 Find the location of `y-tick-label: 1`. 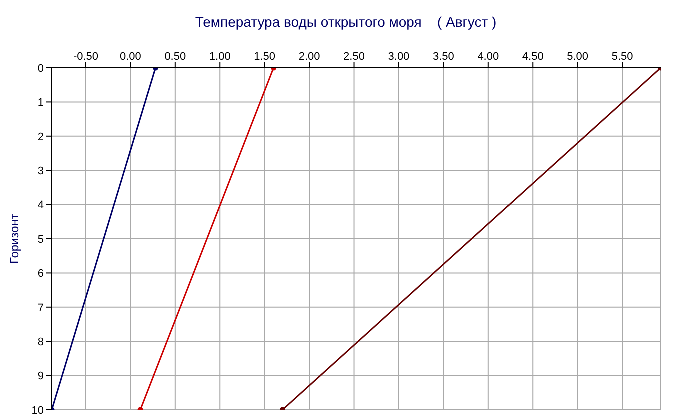

y-tick-label: 1 is located at coordinates (41, 103).